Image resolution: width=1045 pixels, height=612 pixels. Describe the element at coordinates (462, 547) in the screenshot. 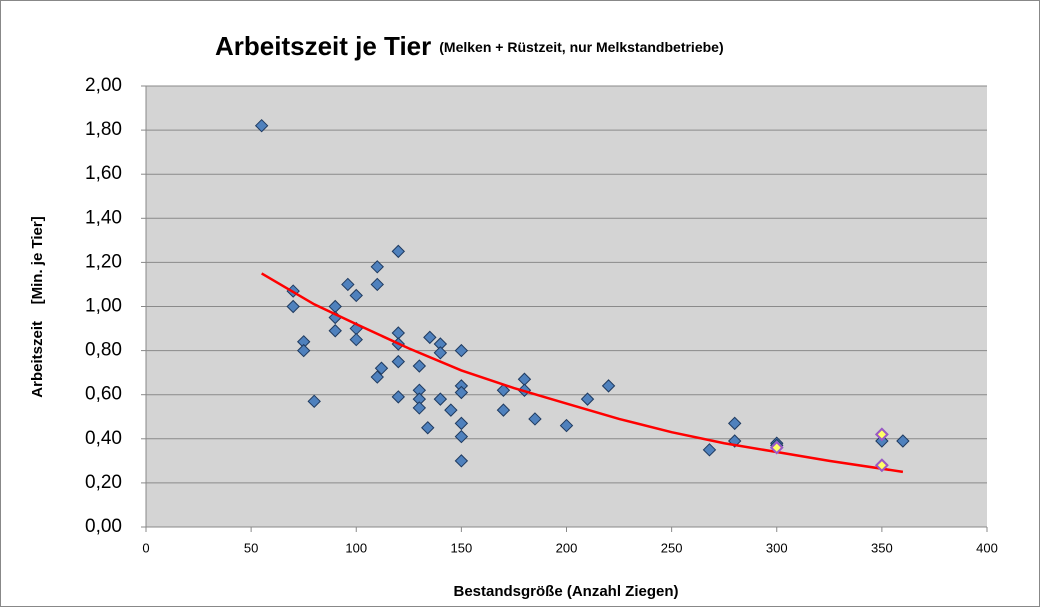

I see `x-tick-label: 150` at that location.